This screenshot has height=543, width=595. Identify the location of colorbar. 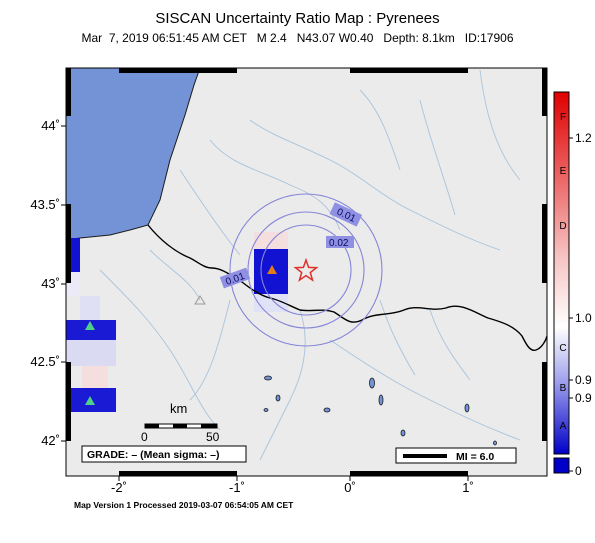
(561, 273).